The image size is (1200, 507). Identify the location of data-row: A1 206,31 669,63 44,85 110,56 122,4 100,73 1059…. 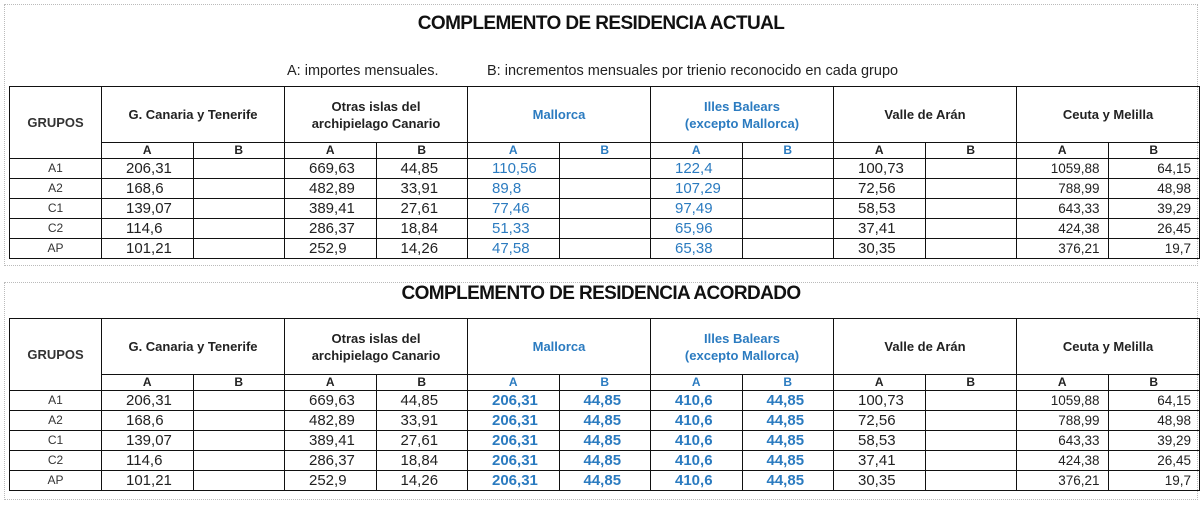
(604, 168).